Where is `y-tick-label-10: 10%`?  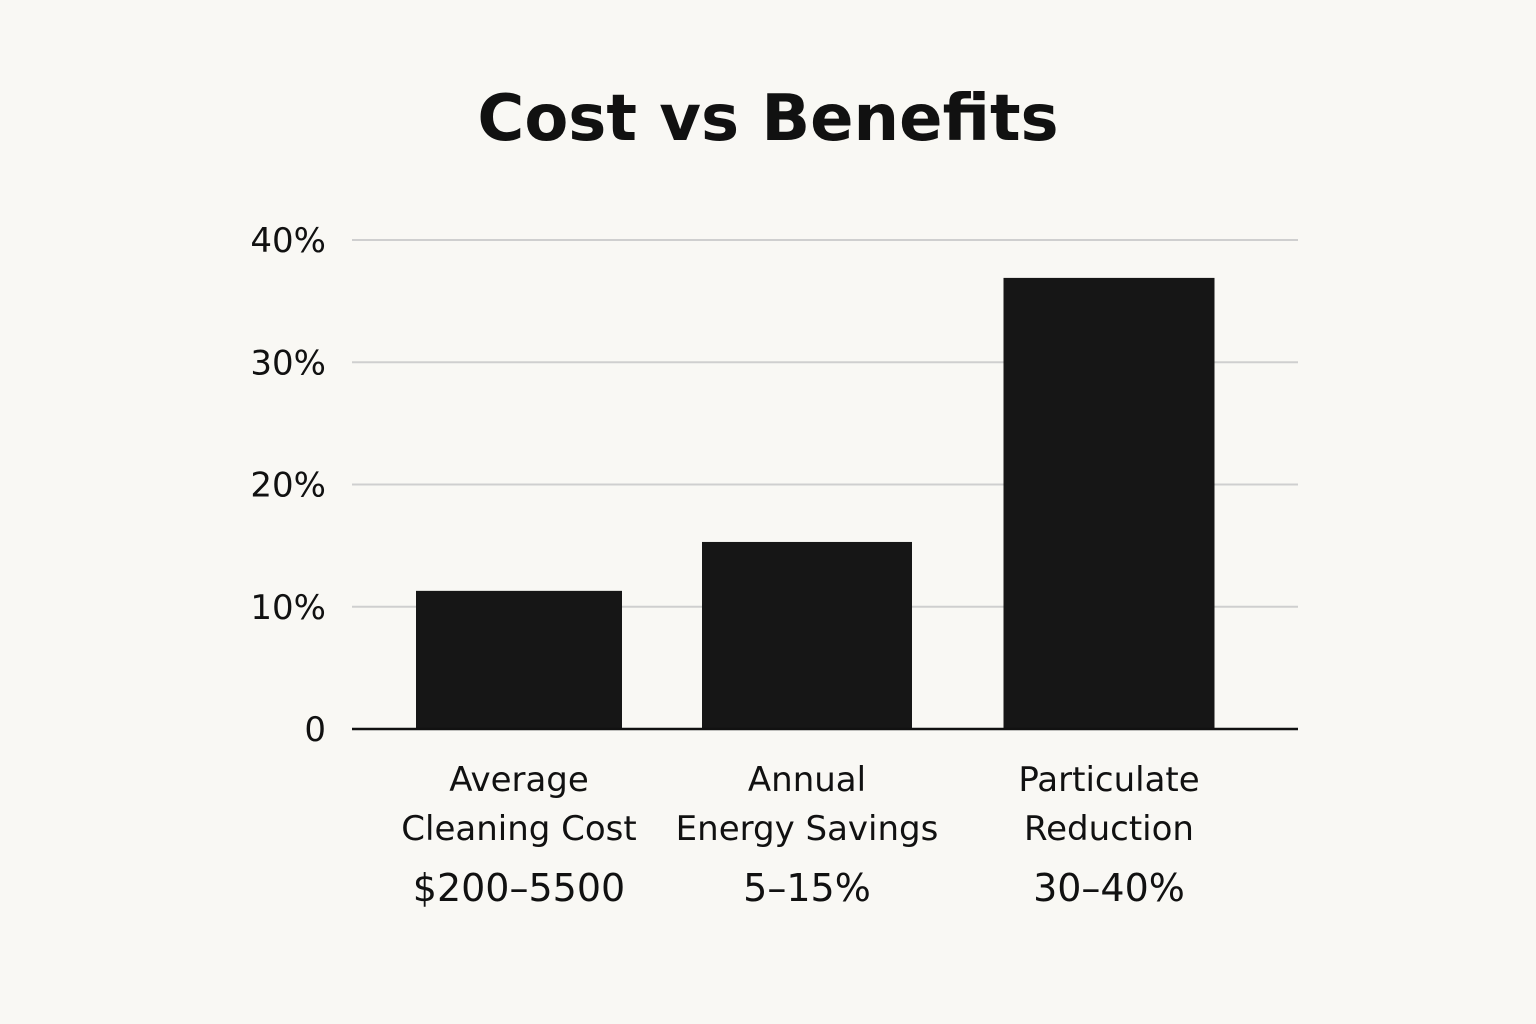
y-tick-label-10: 10% is located at coordinates (288, 608).